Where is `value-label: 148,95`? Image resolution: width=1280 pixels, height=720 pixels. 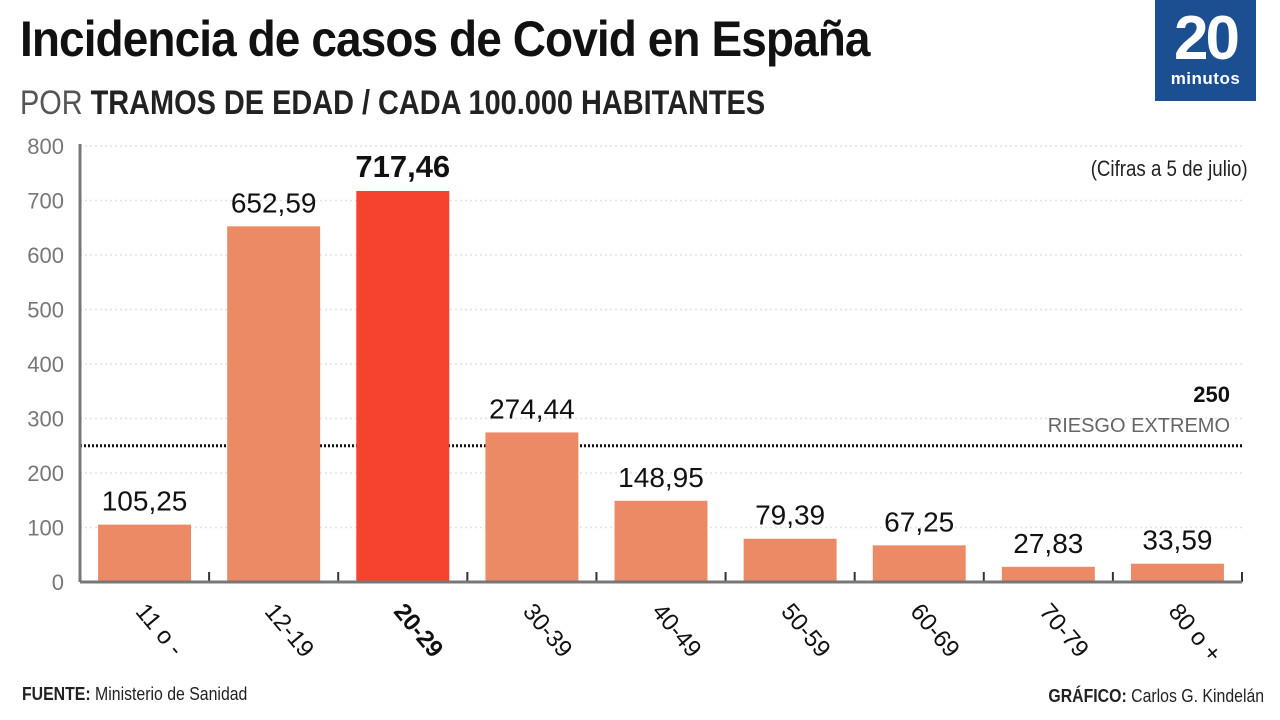 value-label: 148,95 is located at coordinates (661, 477).